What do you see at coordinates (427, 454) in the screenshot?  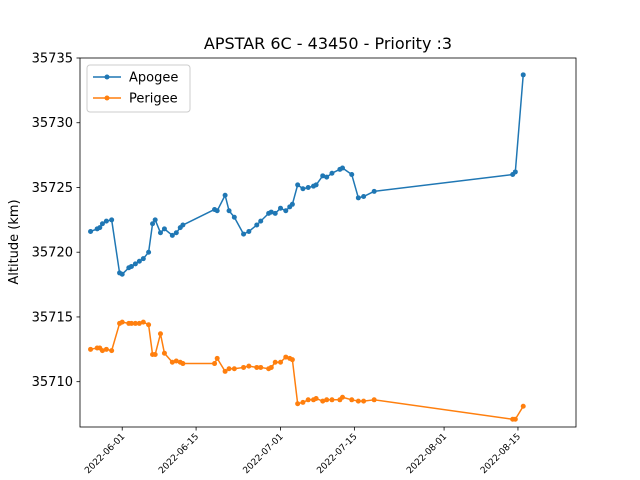 I see `x-tick-label-4: 2022-08-01` at bounding box center [427, 454].